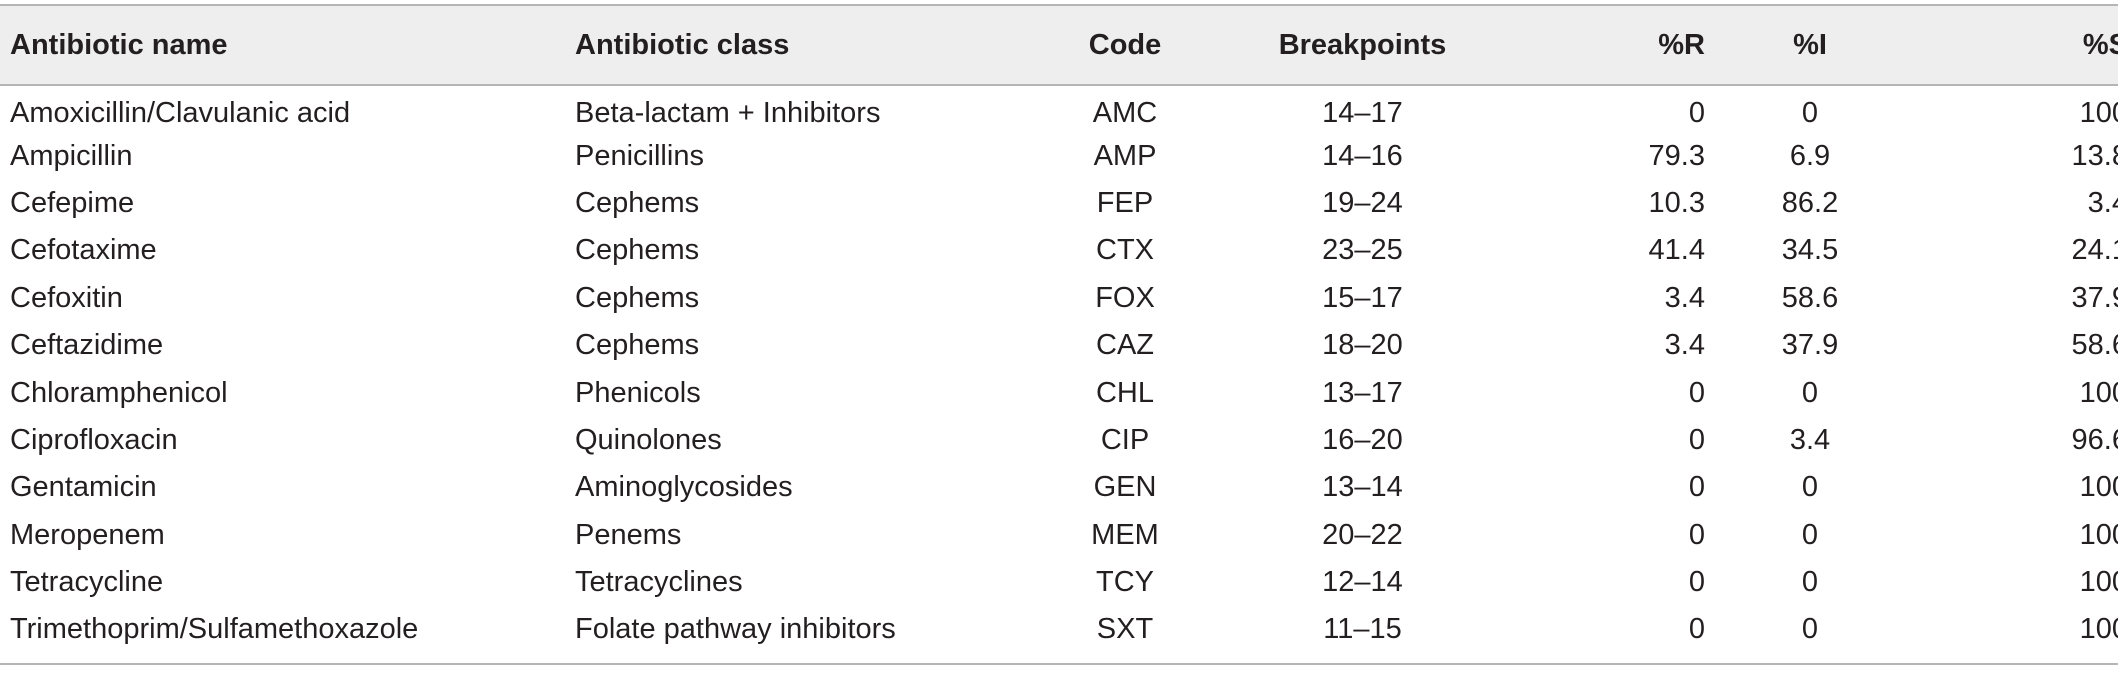  Describe the element at coordinates (1810, 202) in the screenshot. I see `cell-percent-i: 86.2` at that location.